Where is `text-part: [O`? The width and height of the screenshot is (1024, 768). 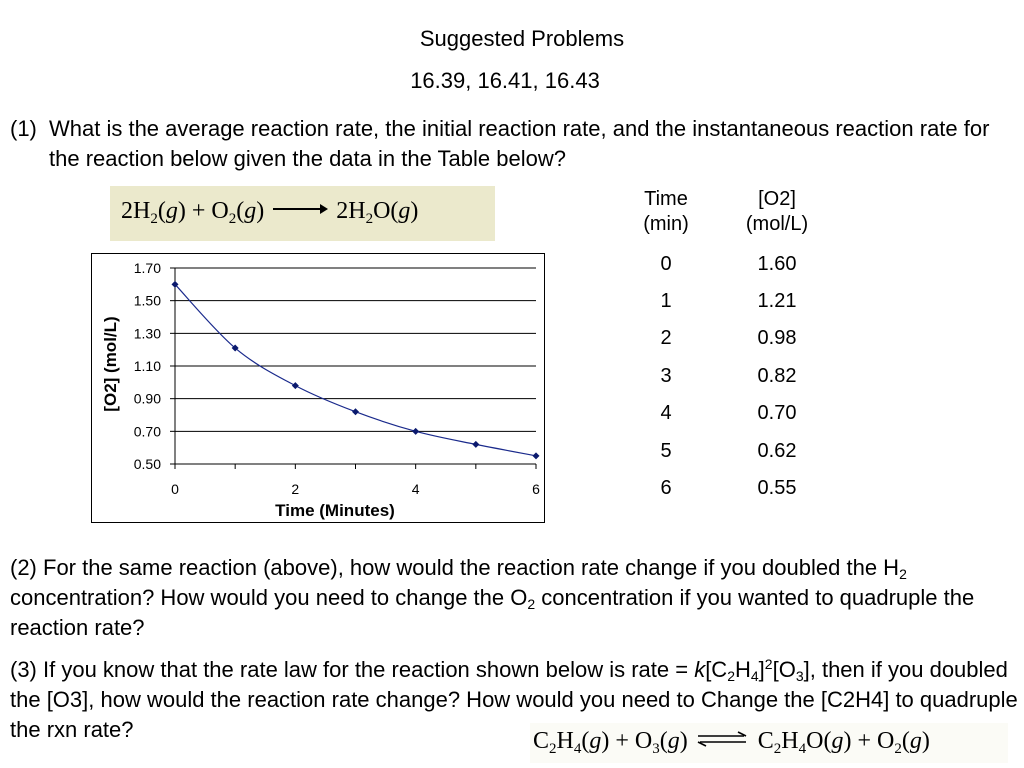 text-part: [O is located at coordinates (784, 669).